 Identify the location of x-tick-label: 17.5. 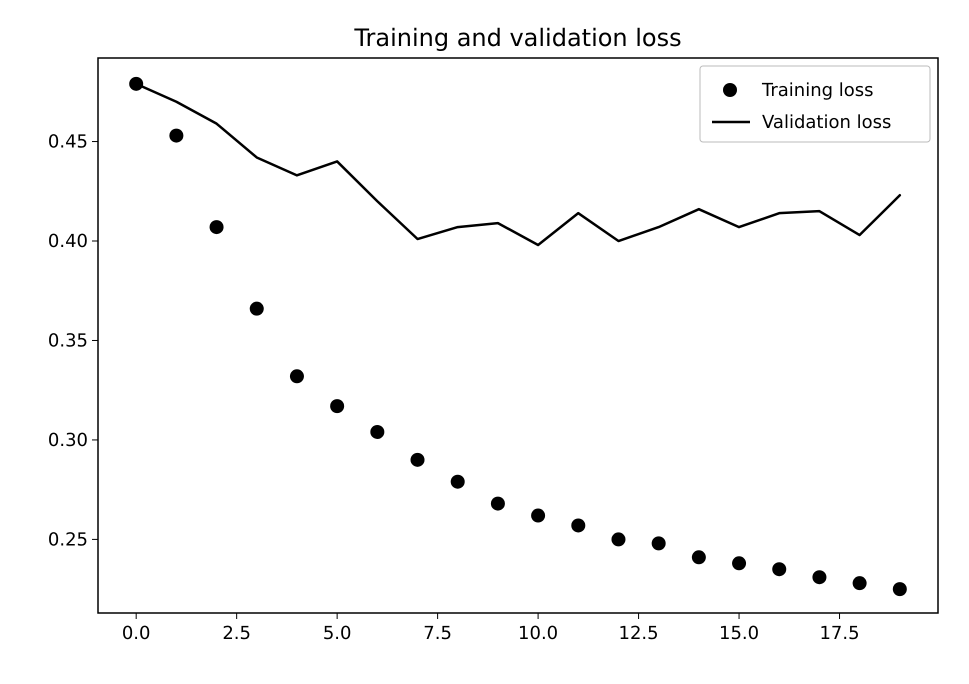
(839, 633).